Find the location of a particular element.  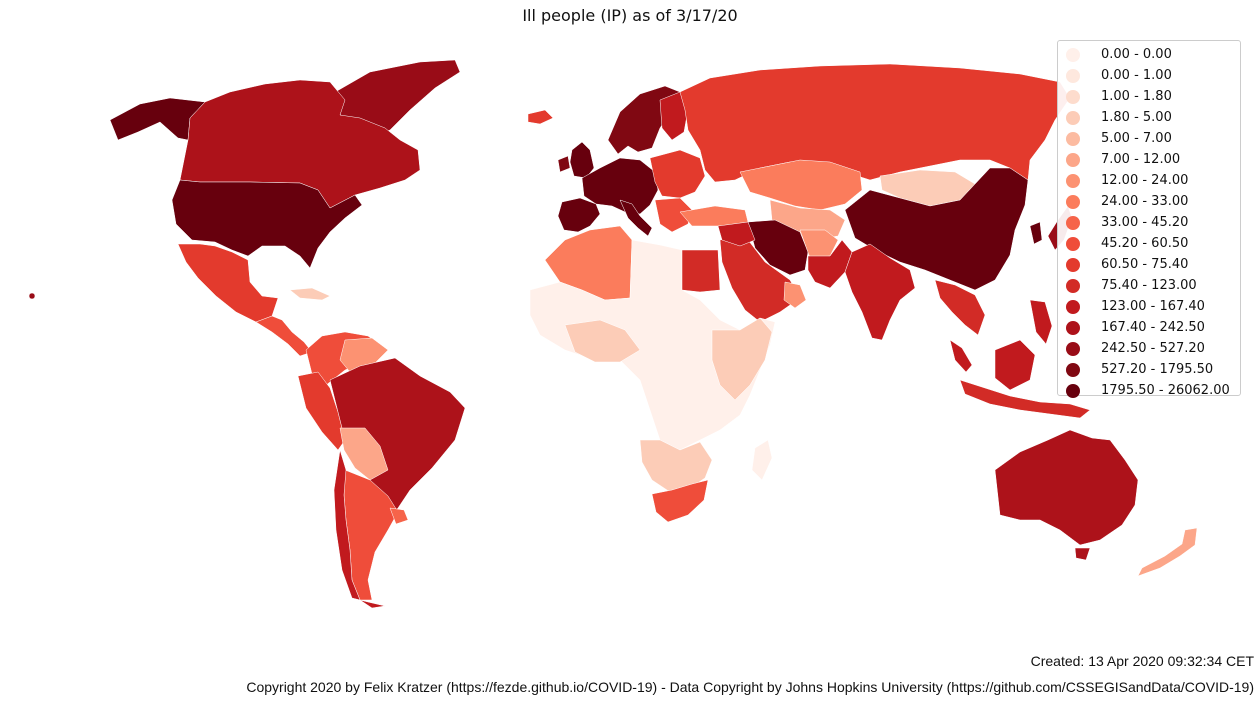

legend-label: 75.40 - 123.00 is located at coordinates (1149, 285).